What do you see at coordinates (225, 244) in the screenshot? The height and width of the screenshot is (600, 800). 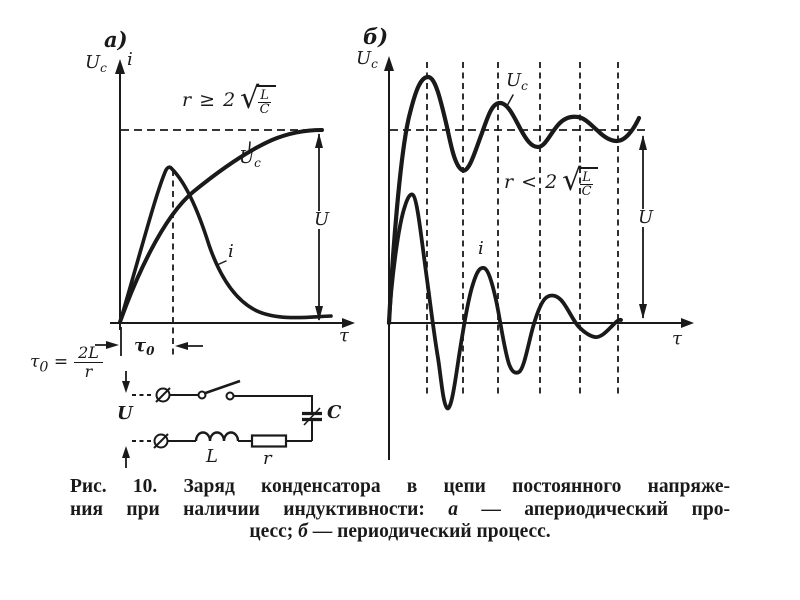 I see `panel-a-i-curve` at bounding box center [225, 244].